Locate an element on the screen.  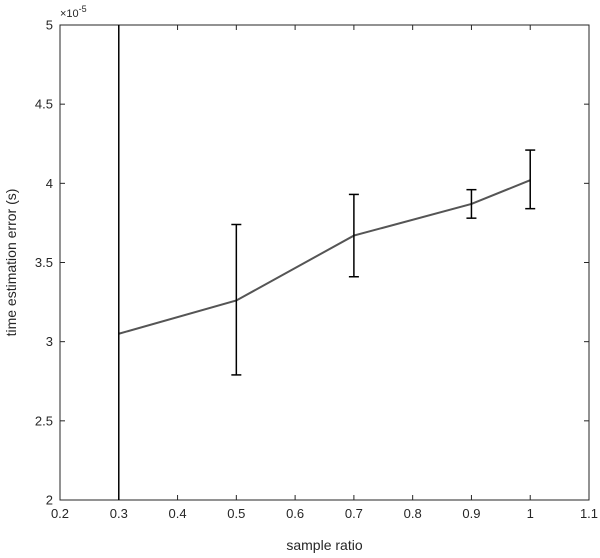
y-tick-label: 4 is located at coordinates (49, 183).